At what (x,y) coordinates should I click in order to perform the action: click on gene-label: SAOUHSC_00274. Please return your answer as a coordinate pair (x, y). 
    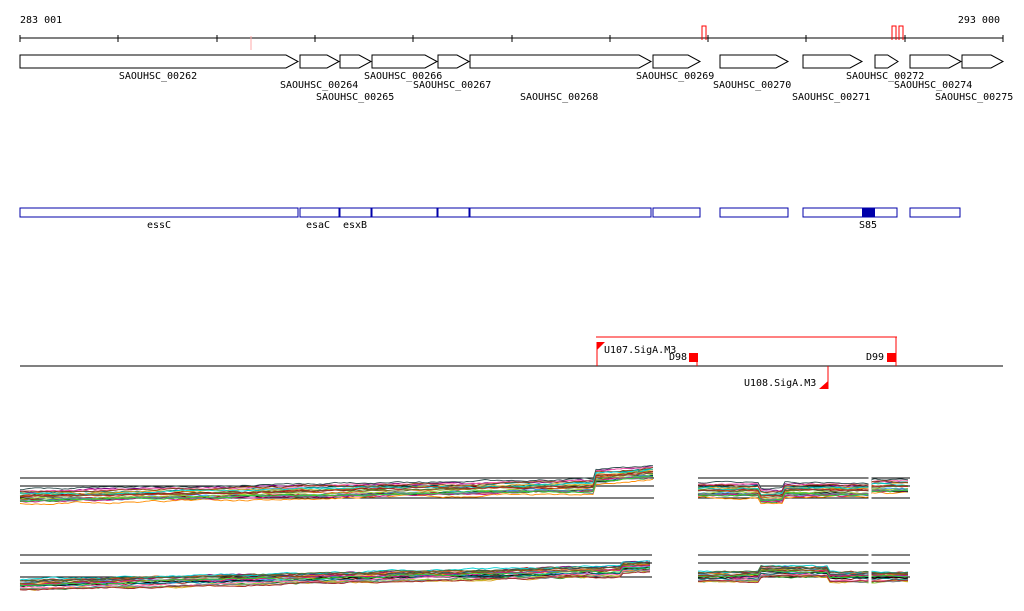
    Looking at the image, I should click on (933, 85).